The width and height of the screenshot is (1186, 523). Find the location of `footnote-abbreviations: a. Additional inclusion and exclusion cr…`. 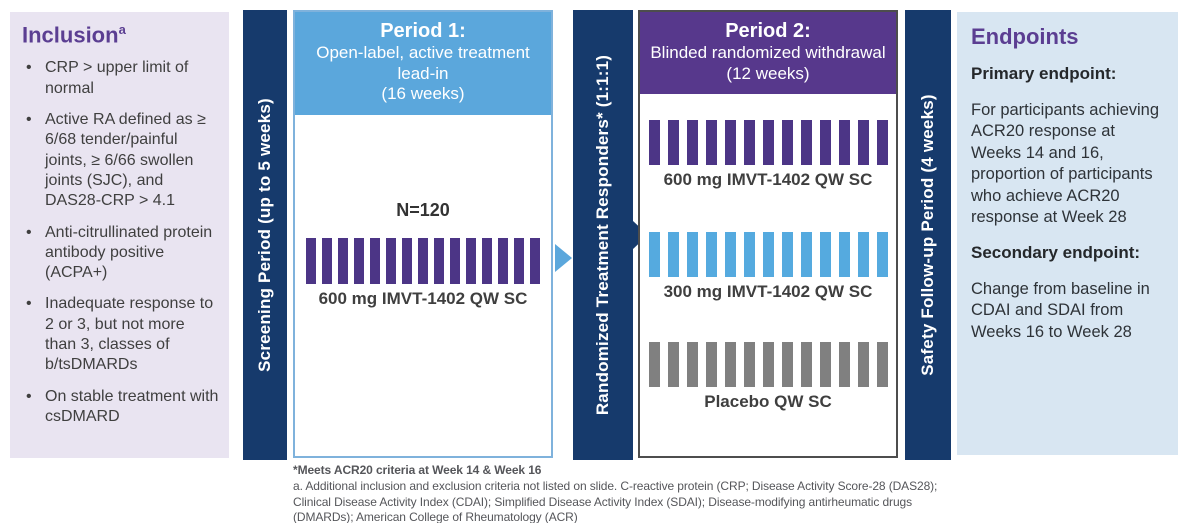

footnote-abbreviations: a. Additional inclusion and exclusion cr… is located at coordinates (615, 500).